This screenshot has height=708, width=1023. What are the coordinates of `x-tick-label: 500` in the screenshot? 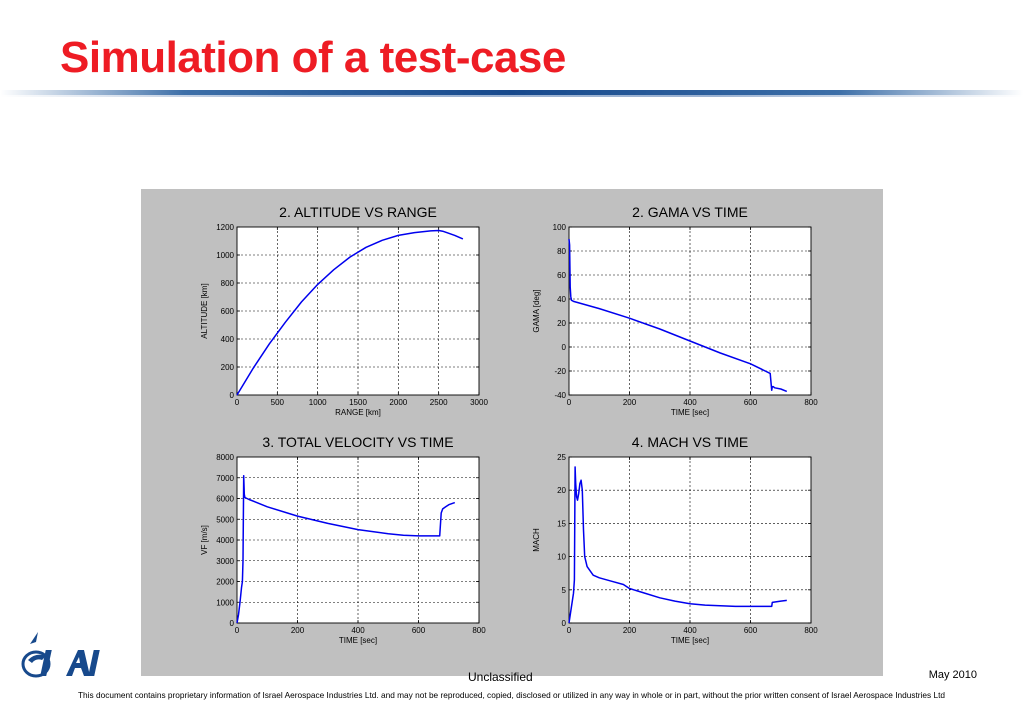 It's located at (278, 402).